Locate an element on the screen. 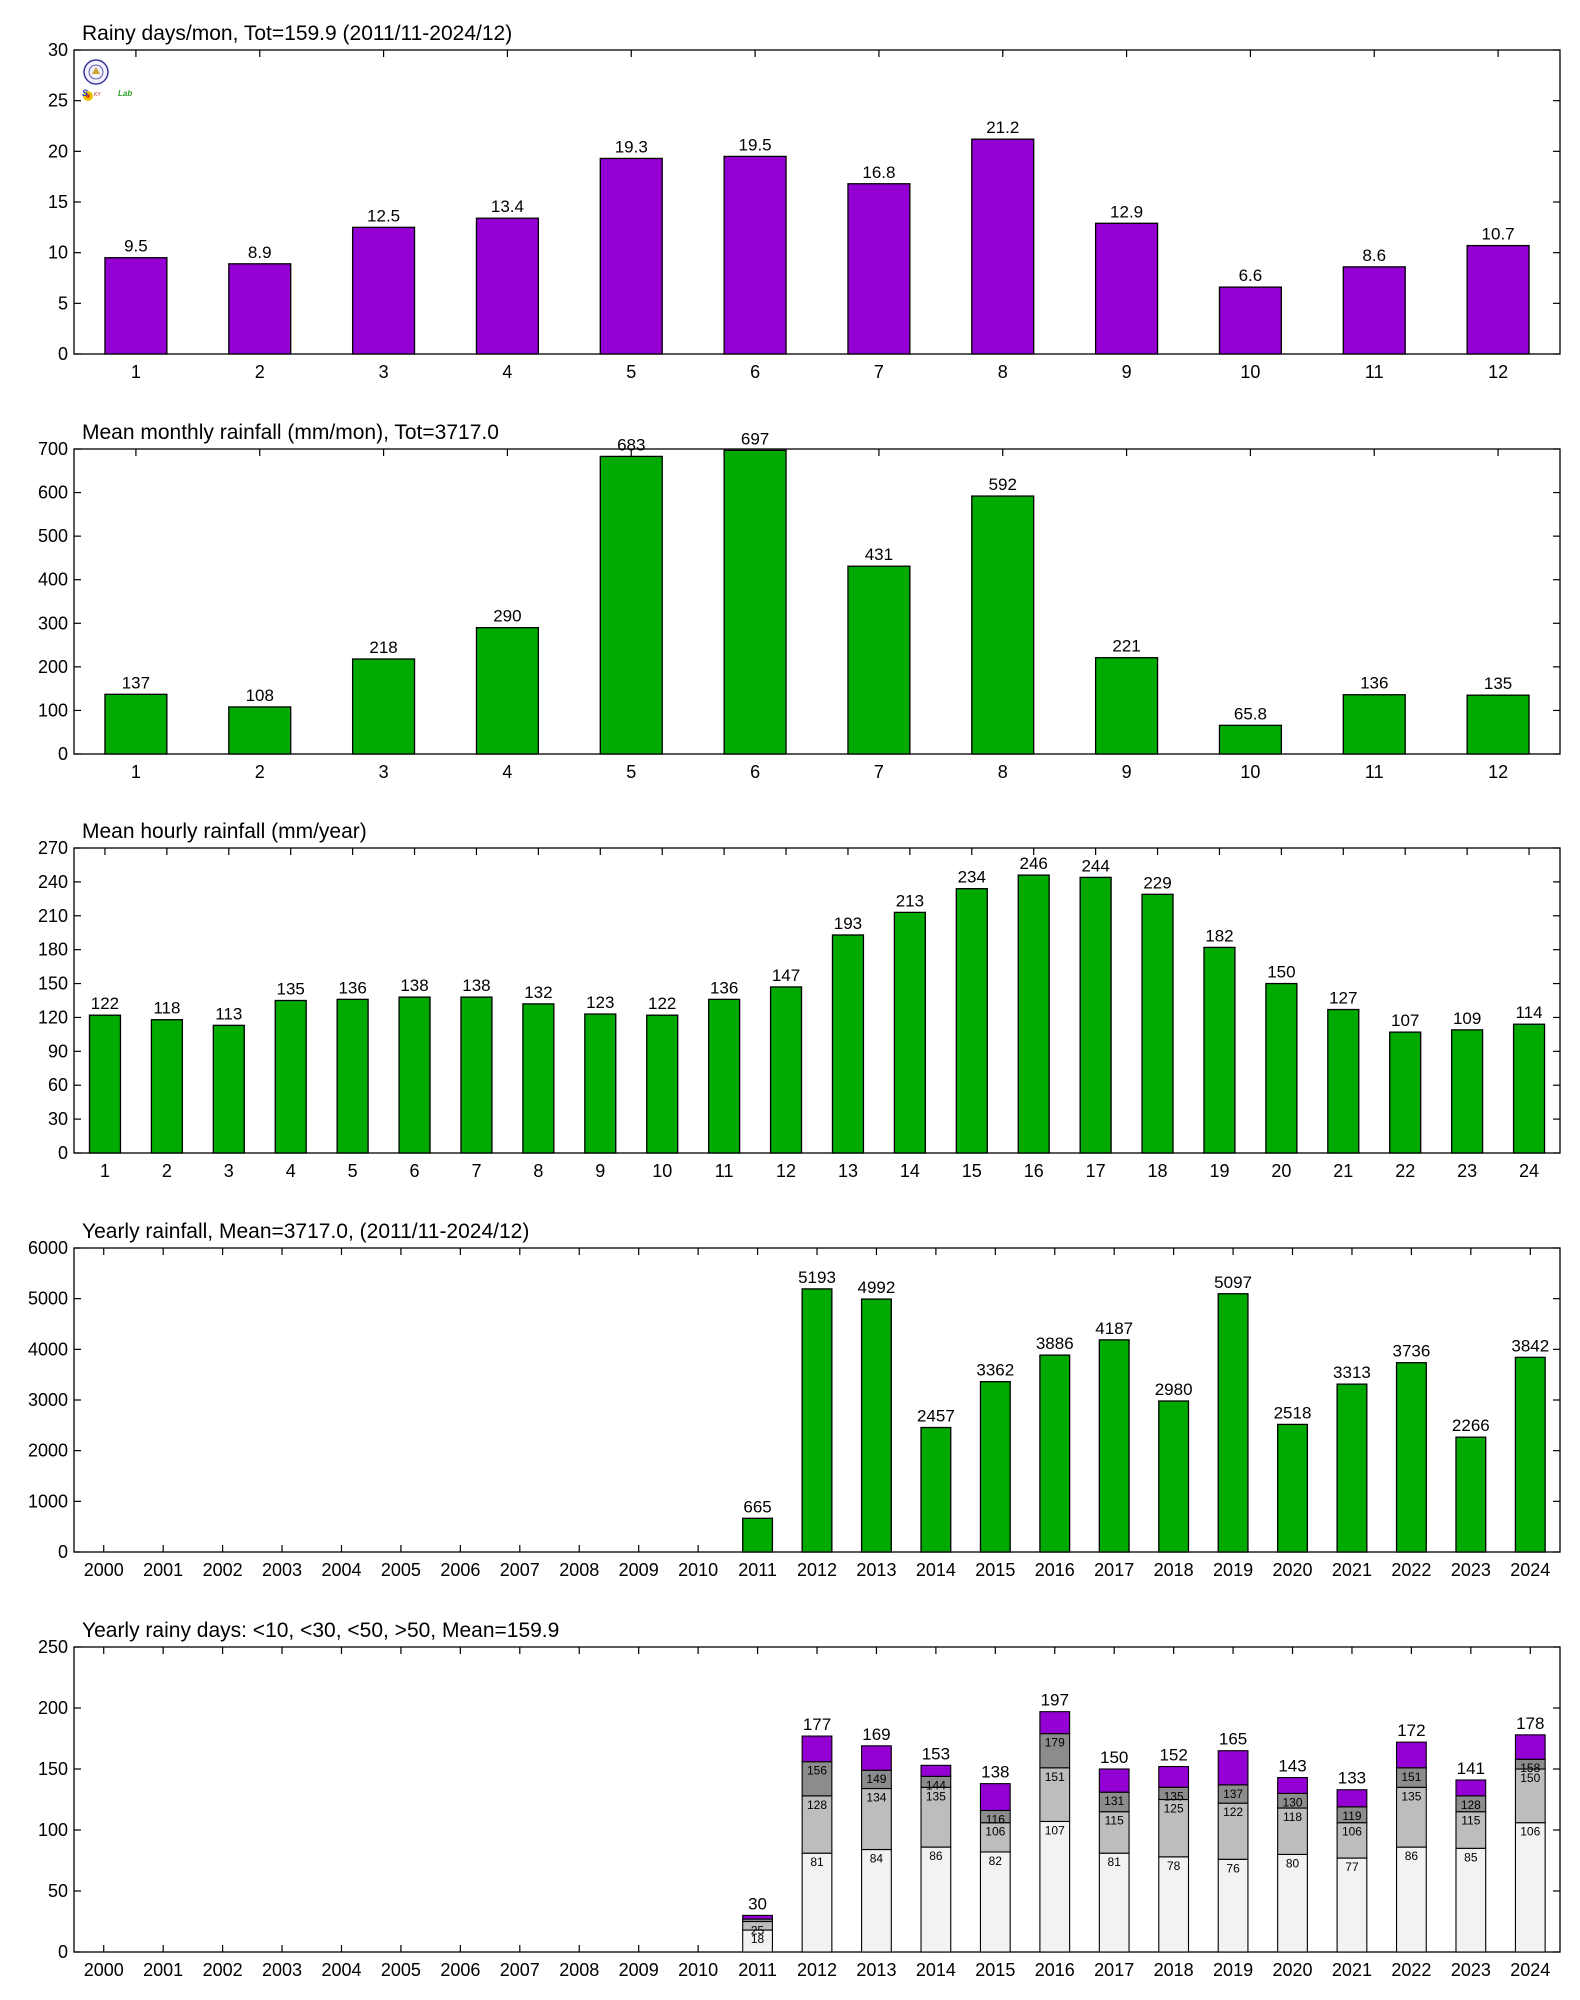  data-label: 213 is located at coordinates (910, 900).